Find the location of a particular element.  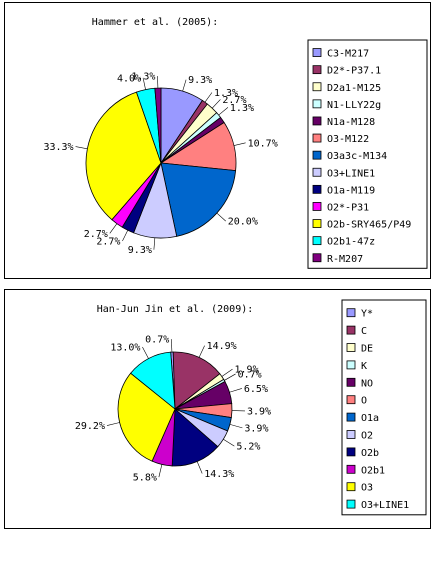

data-label: 10.7% is located at coordinates (263, 143).